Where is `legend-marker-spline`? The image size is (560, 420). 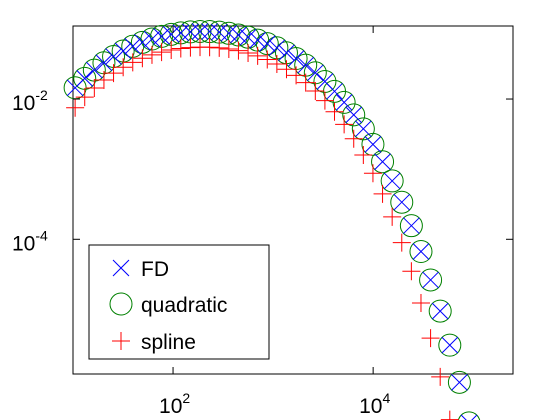
legend-marker-spline is located at coordinates (121, 341).